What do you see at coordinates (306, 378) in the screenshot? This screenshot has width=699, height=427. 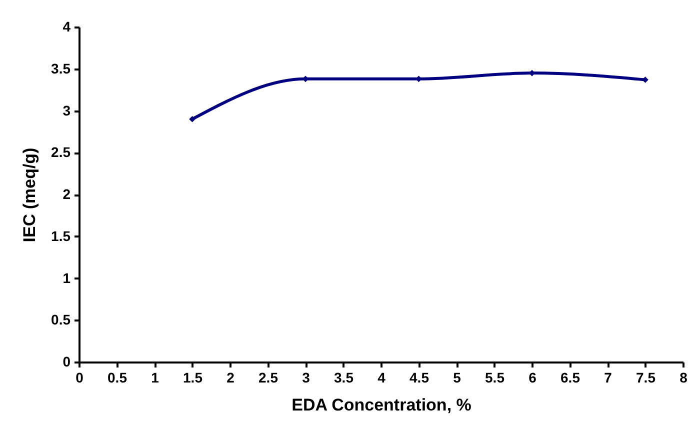 I see `x-tick-label: 3` at bounding box center [306, 378].